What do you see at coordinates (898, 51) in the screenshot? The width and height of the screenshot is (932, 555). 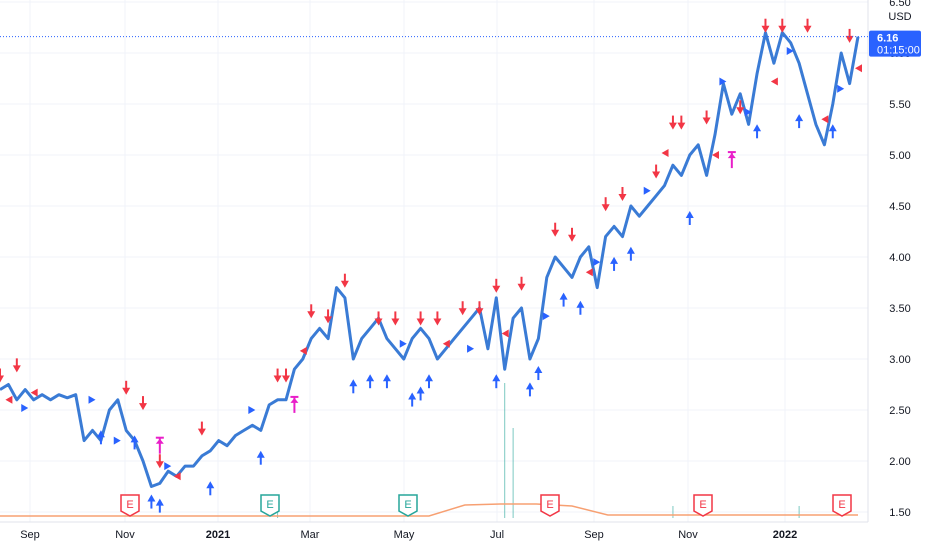 I see `bar-countdown: 01:15:00` at bounding box center [898, 51].